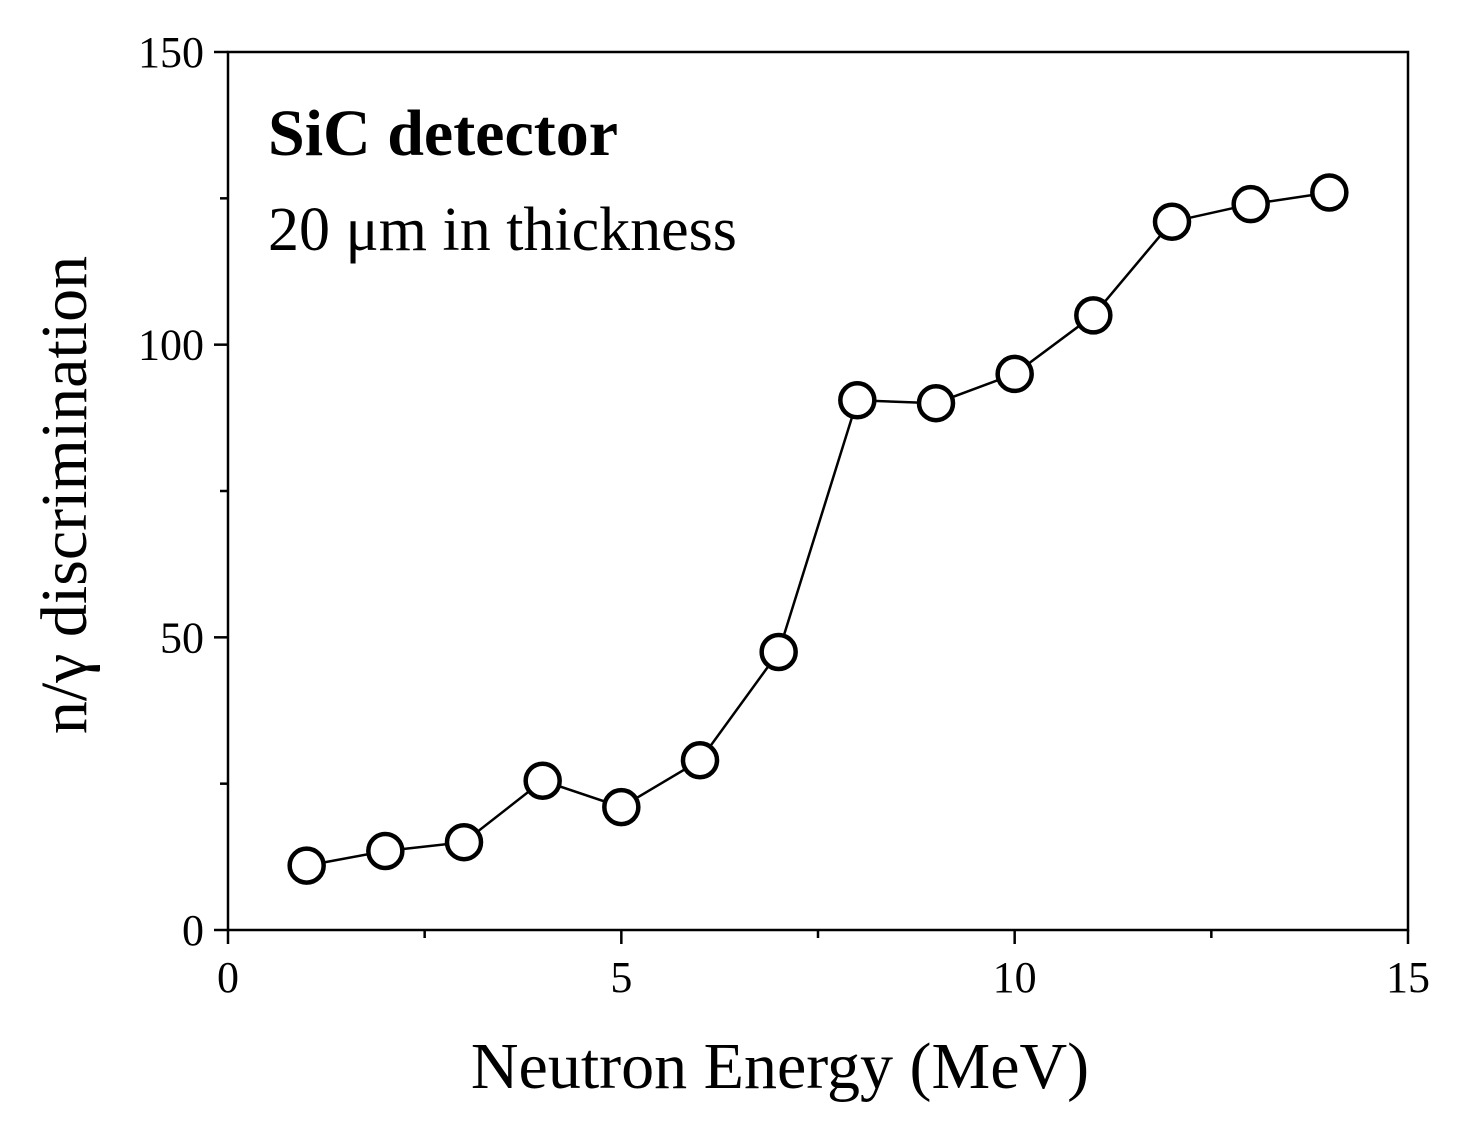 The height and width of the screenshot is (1130, 1458). I want to click on y-tick-label: 100, so click(171, 345).